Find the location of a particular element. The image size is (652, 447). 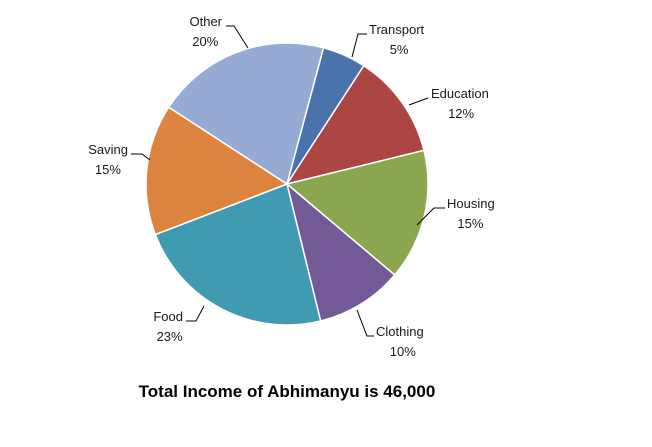

leader-line-food is located at coordinates (195, 313).